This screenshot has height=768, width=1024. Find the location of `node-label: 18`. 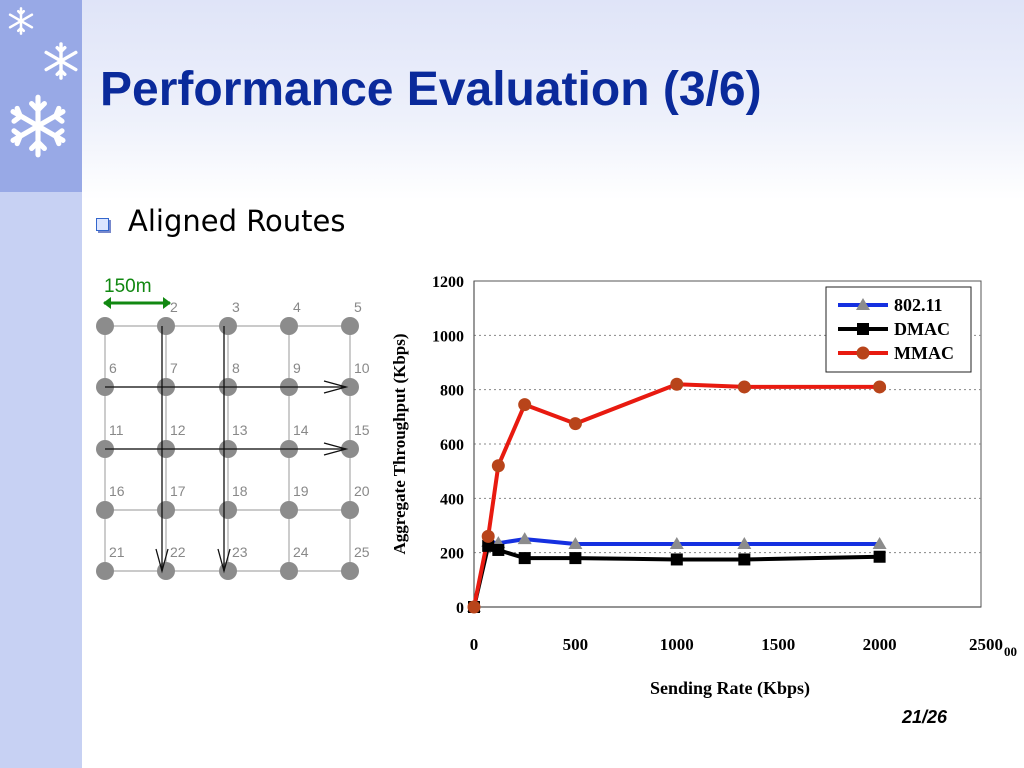

node-label: 18 is located at coordinates (240, 491).